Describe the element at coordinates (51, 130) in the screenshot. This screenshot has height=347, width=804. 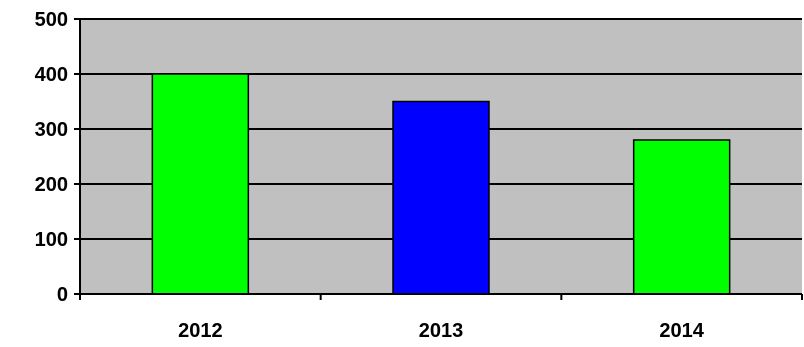
I see `y-tick-label-300: 300` at that location.